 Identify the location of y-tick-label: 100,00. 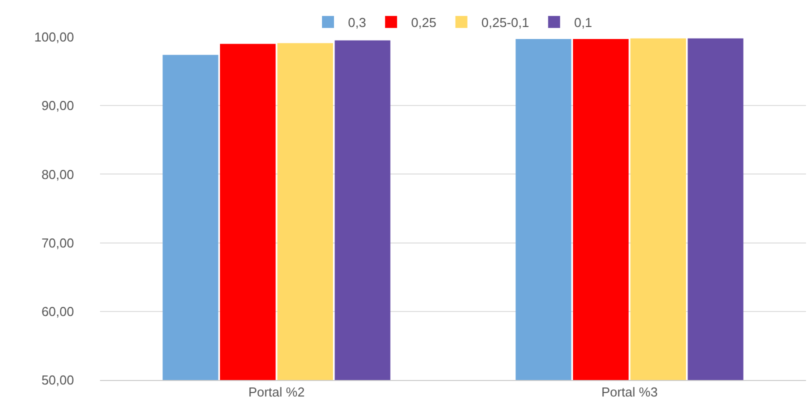
(54, 37).